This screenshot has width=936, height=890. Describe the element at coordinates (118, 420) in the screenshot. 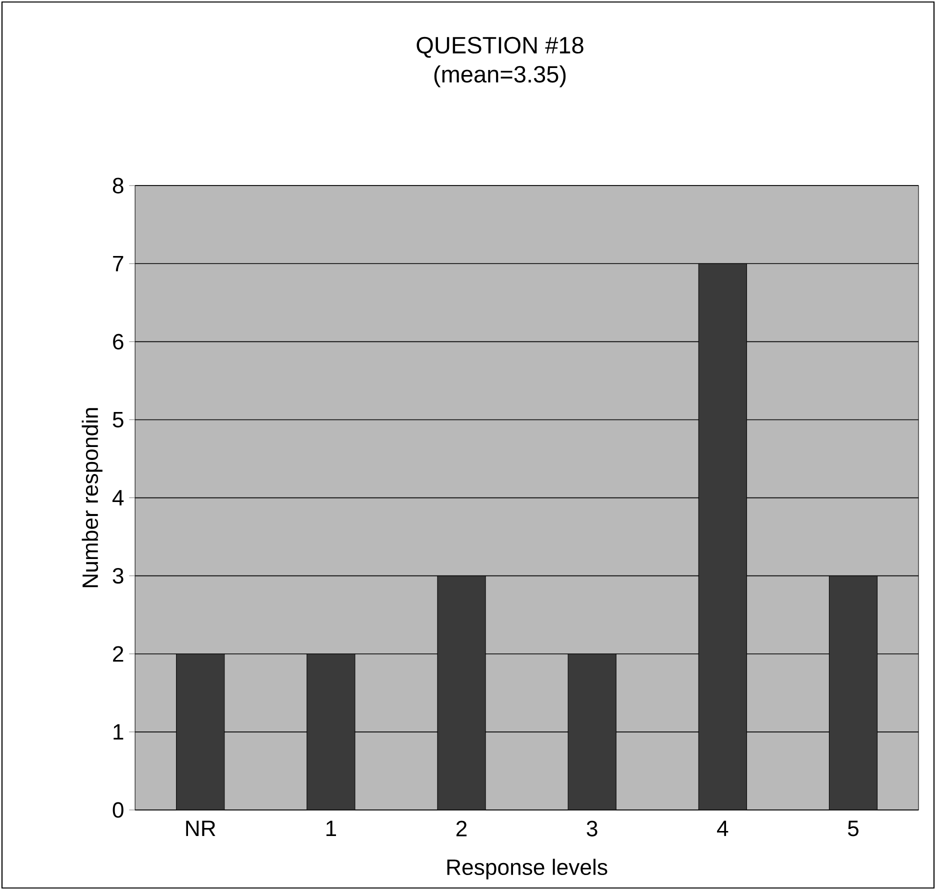

I see `y-tick-label: 5` at that location.